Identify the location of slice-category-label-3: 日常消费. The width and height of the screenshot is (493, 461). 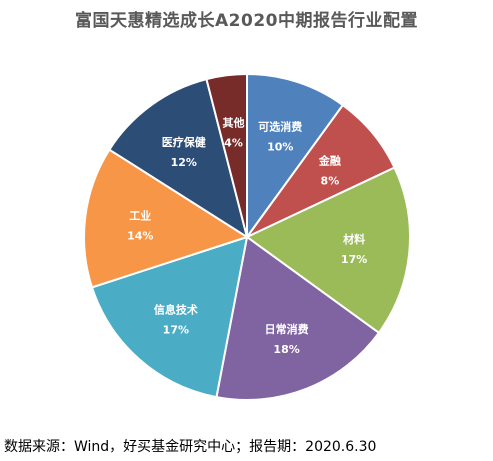
(287, 329).